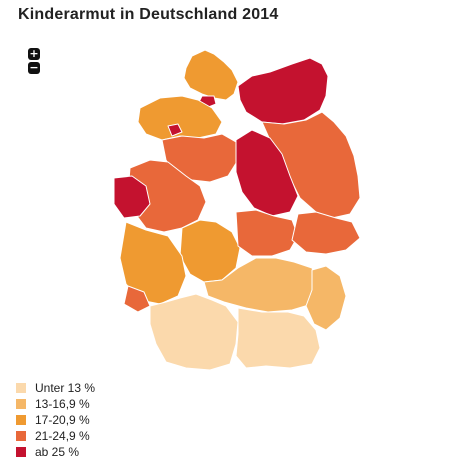 The height and width of the screenshot is (460, 474). I want to click on legend-item: Unter 13 %, so click(55, 388).